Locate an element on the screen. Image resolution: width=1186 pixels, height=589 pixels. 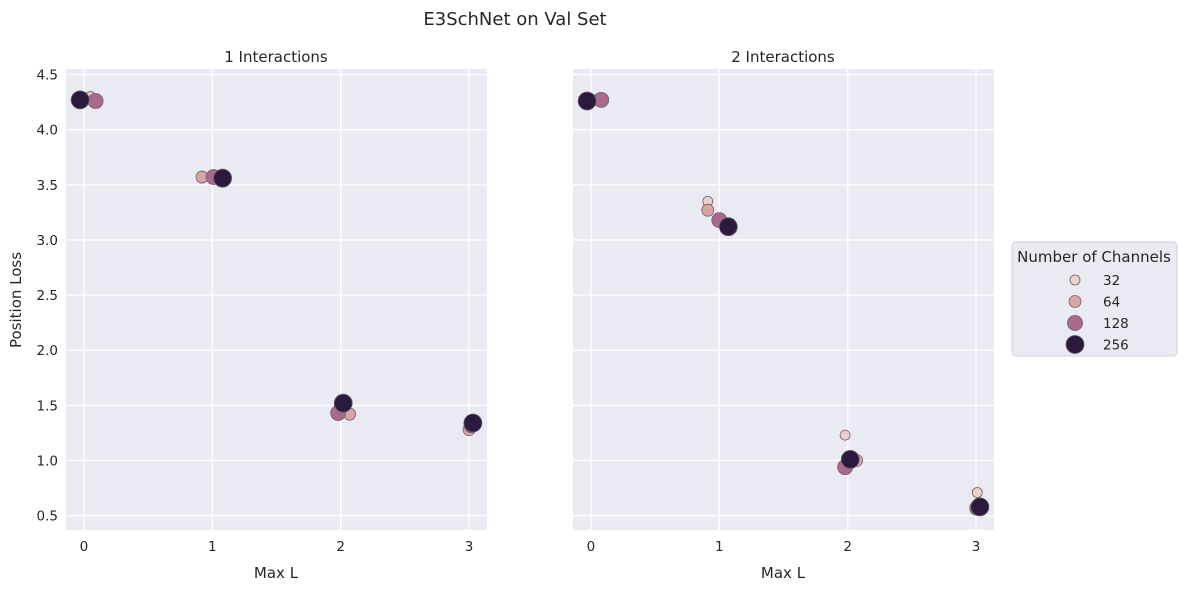
y-tick-label: 4.5 is located at coordinates (47, 76).